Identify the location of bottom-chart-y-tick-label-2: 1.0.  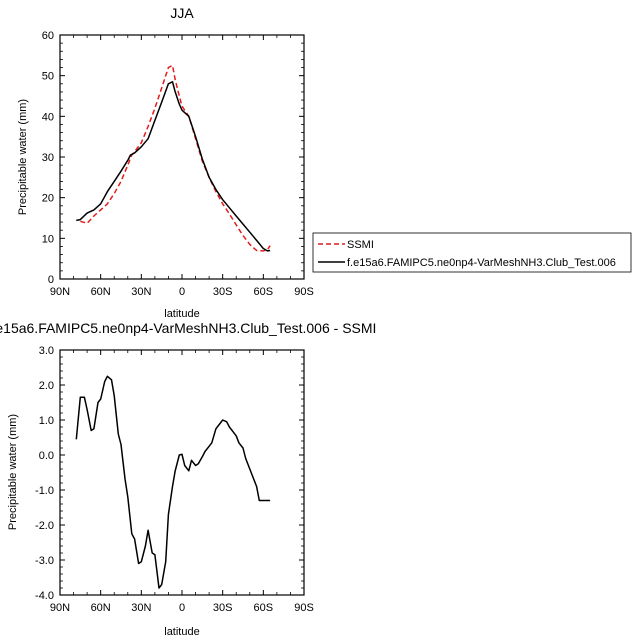
(46, 421).